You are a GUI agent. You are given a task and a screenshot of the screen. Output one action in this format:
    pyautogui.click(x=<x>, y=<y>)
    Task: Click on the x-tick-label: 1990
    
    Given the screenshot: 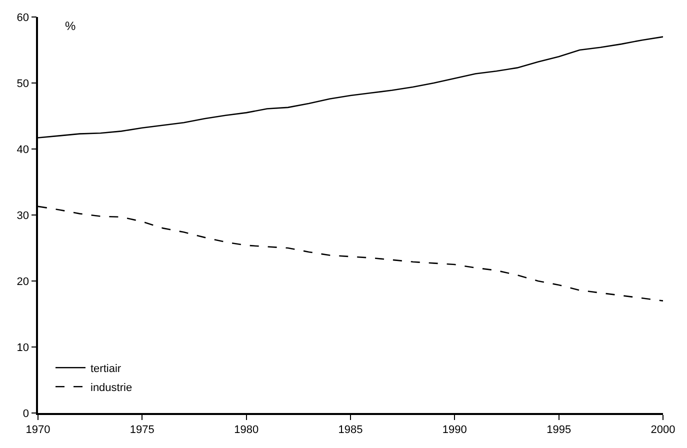 What is the action you would take?
    pyautogui.click(x=454, y=430)
    